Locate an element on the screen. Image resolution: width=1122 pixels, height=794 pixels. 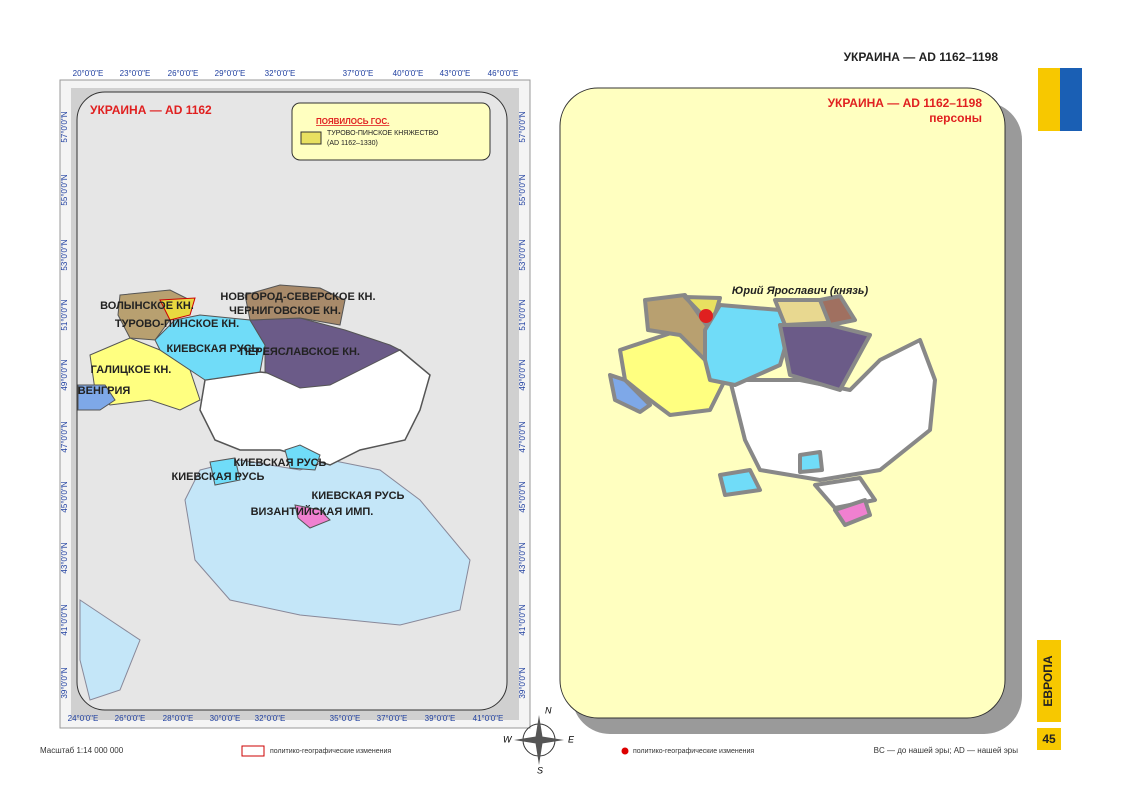
region-kiev is located at coordinates (210, 347).